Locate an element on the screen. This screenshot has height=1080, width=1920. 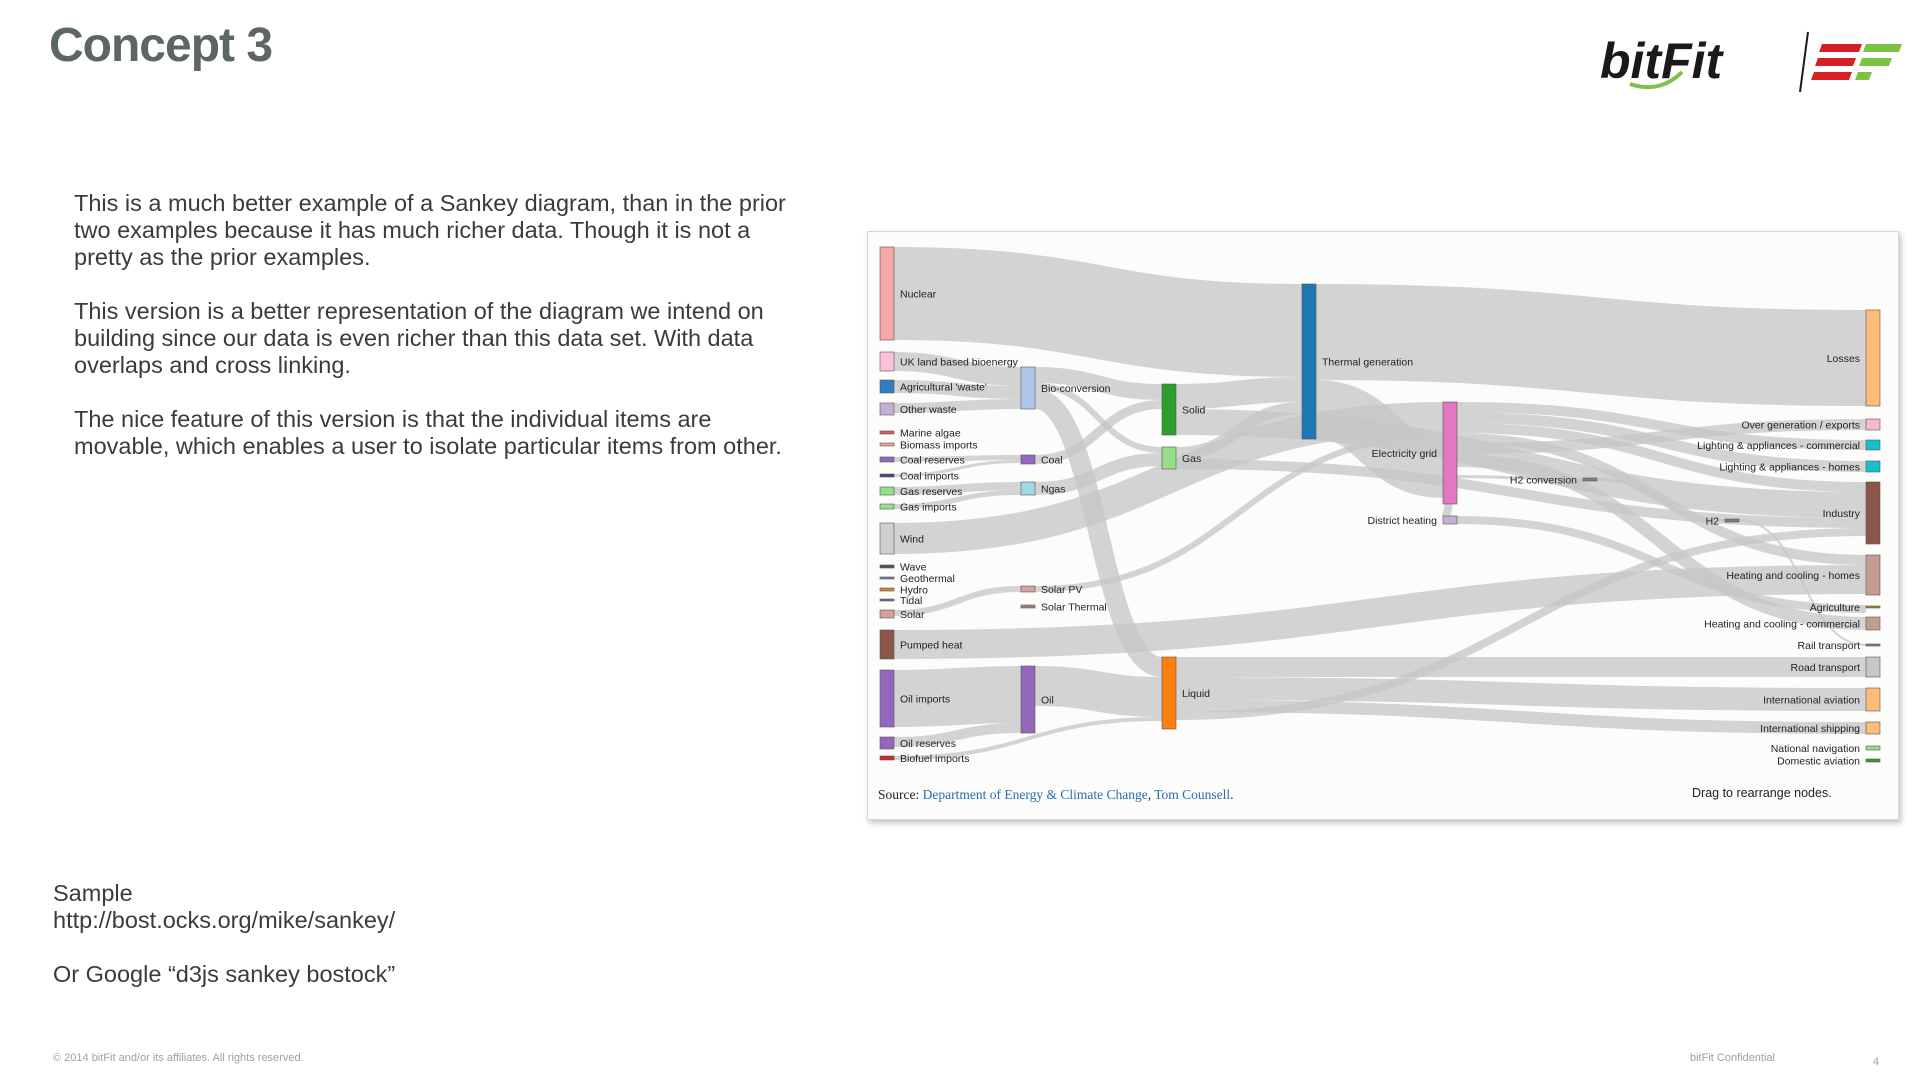
sankey-node: Solid is located at coordinates (1183, 409).